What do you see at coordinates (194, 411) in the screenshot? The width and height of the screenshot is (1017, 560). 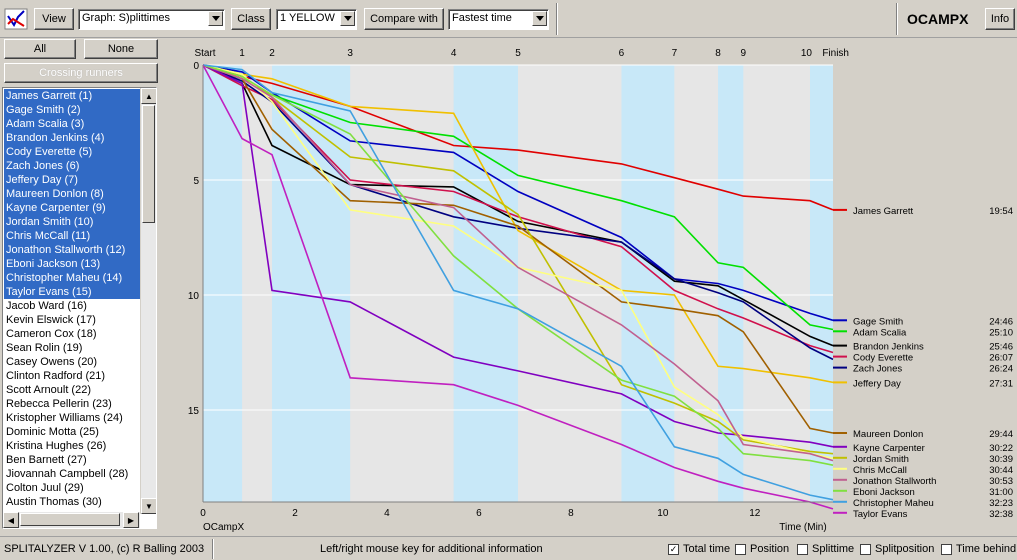 I see `y-tick-label: 15` at bounding box center [194, 411].